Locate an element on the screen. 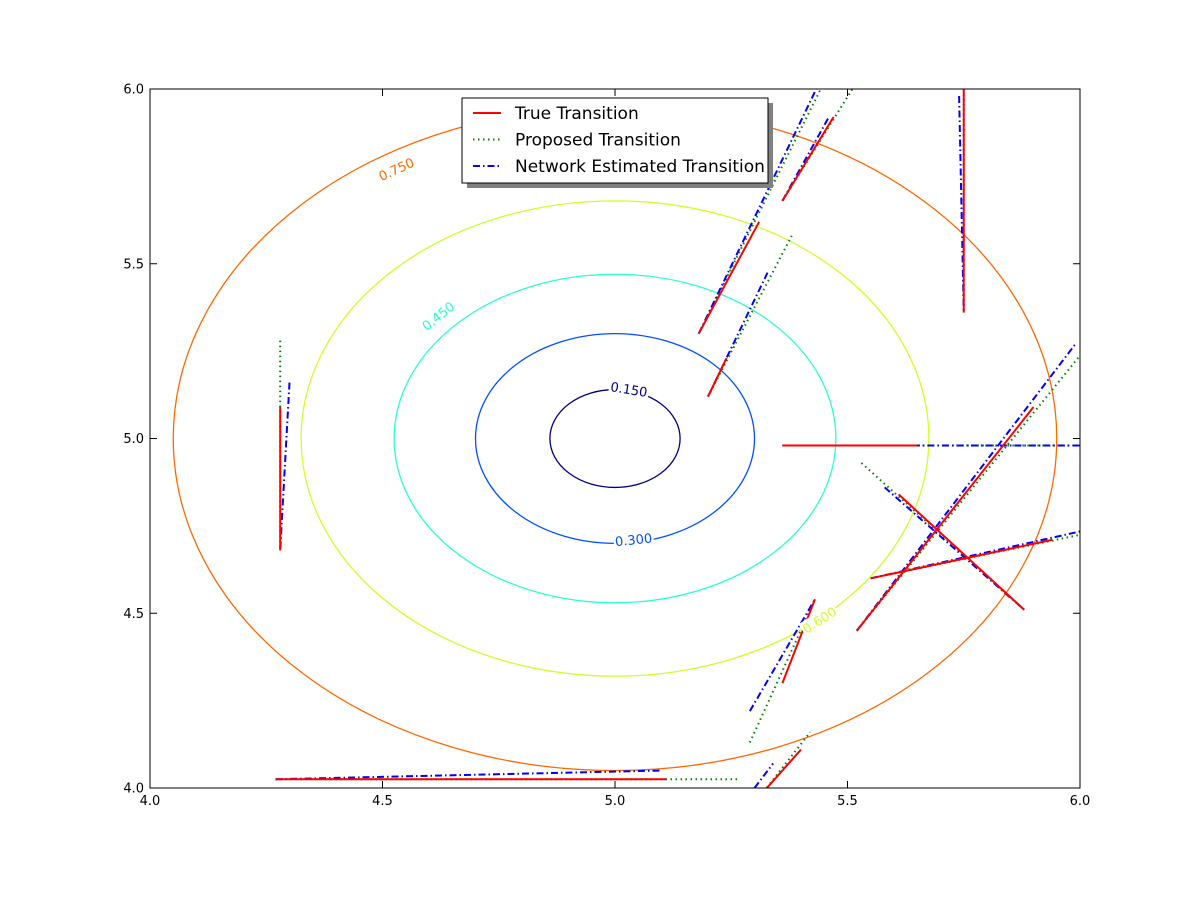 The height and width of the screenshot is (900, 1200). y-tick-label-3: 5.5 is located at coordinates (133, 264).